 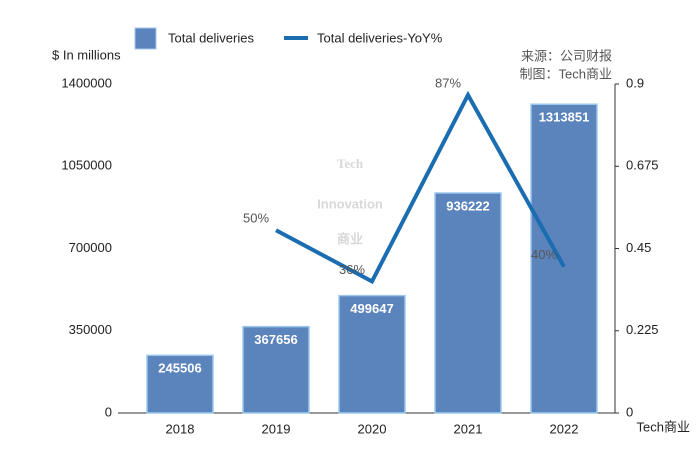 What do you see at coordinates (566, 73) in the screenshot?
I see `credit-note: 制图：Tech商业` at bounding box center [566, 73].